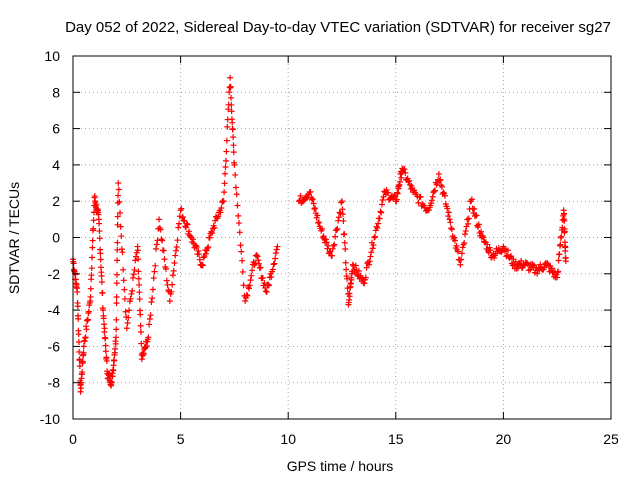 The image size is (640, 485). Describe the element at coordinates (54, 383) in the screenshot. I see `y-tick-label: -8` at that location.